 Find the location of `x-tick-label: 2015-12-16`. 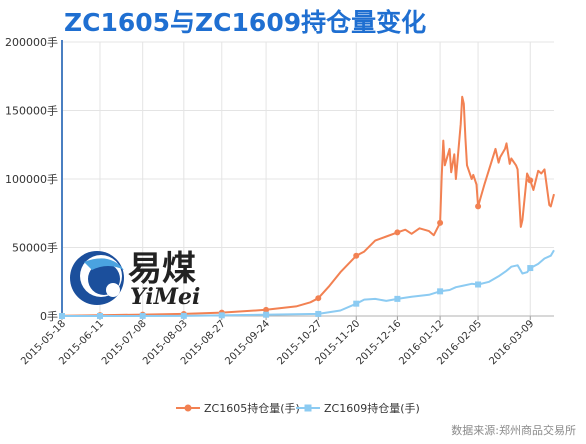

x-tick-label: 2015-12-16 is located at coordinates (379, 342).